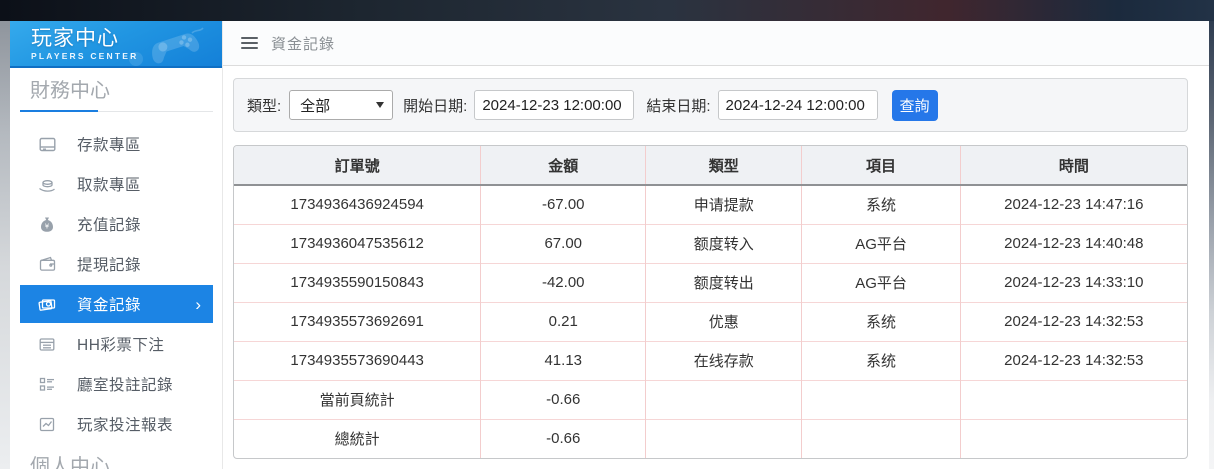 Image resolution: width=1214 pixels, height=469 pixels. I want to click on table-cell: 41.13, so click(563, 360).